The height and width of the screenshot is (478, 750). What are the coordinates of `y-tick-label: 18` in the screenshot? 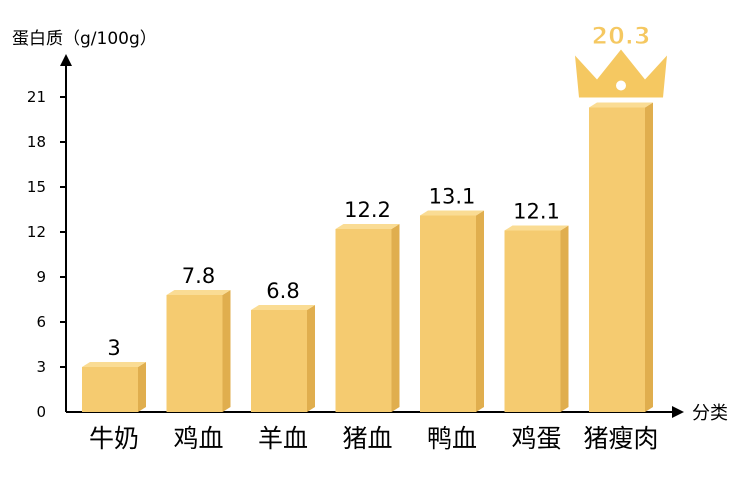 It's located at (36, 142).